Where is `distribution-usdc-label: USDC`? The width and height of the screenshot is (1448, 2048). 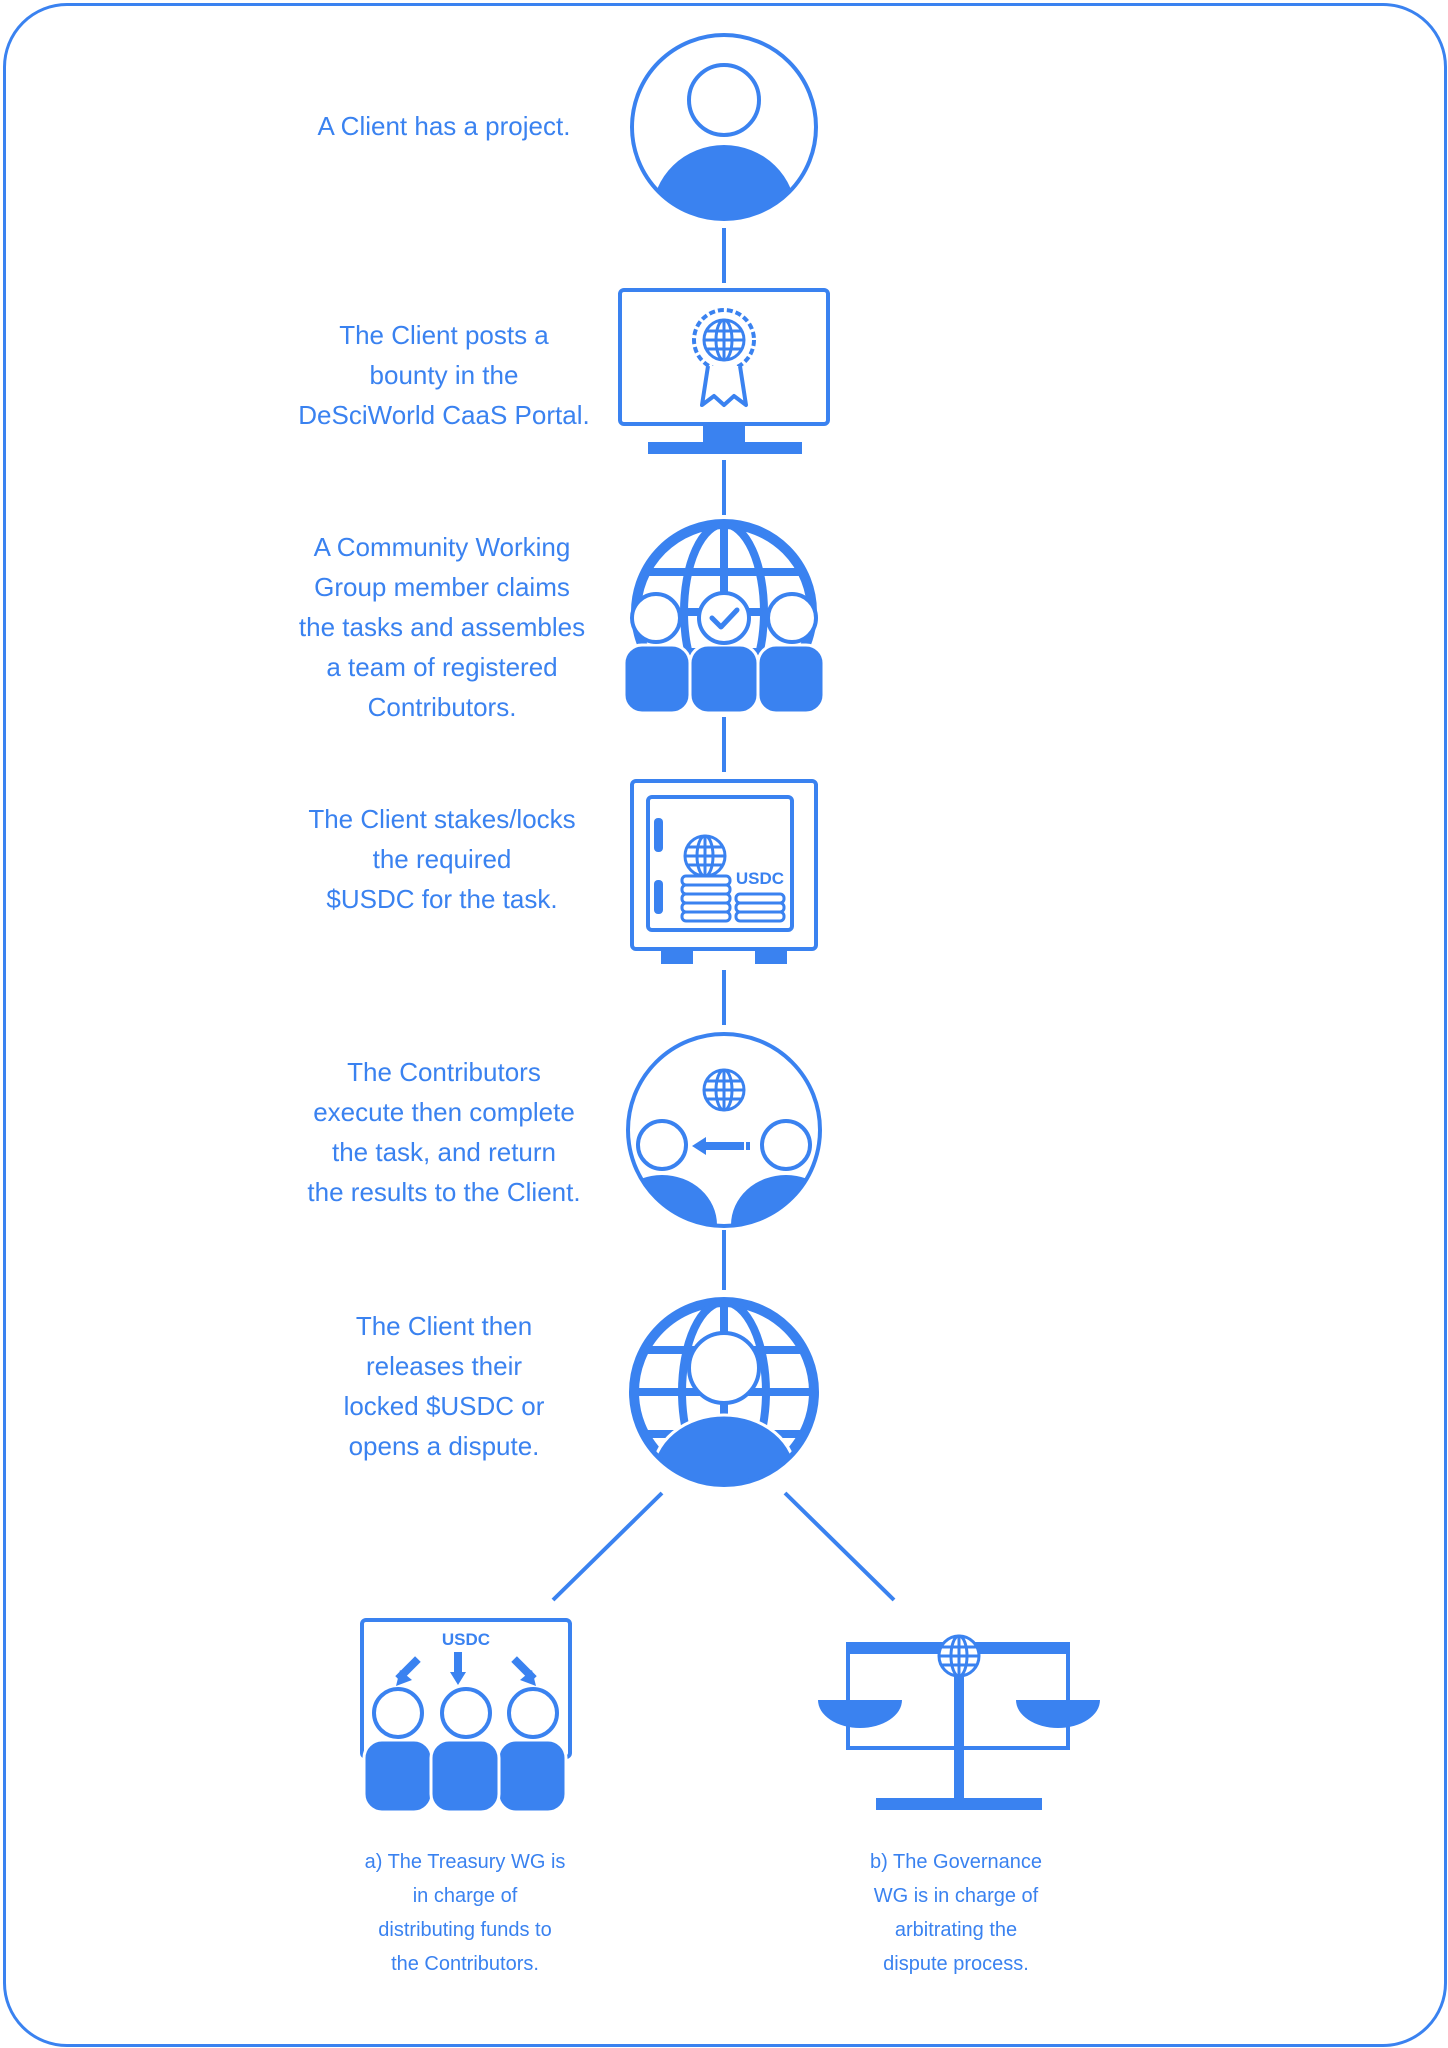
distribution-usdc-label: USDC is located at coordinates (466, 1639).